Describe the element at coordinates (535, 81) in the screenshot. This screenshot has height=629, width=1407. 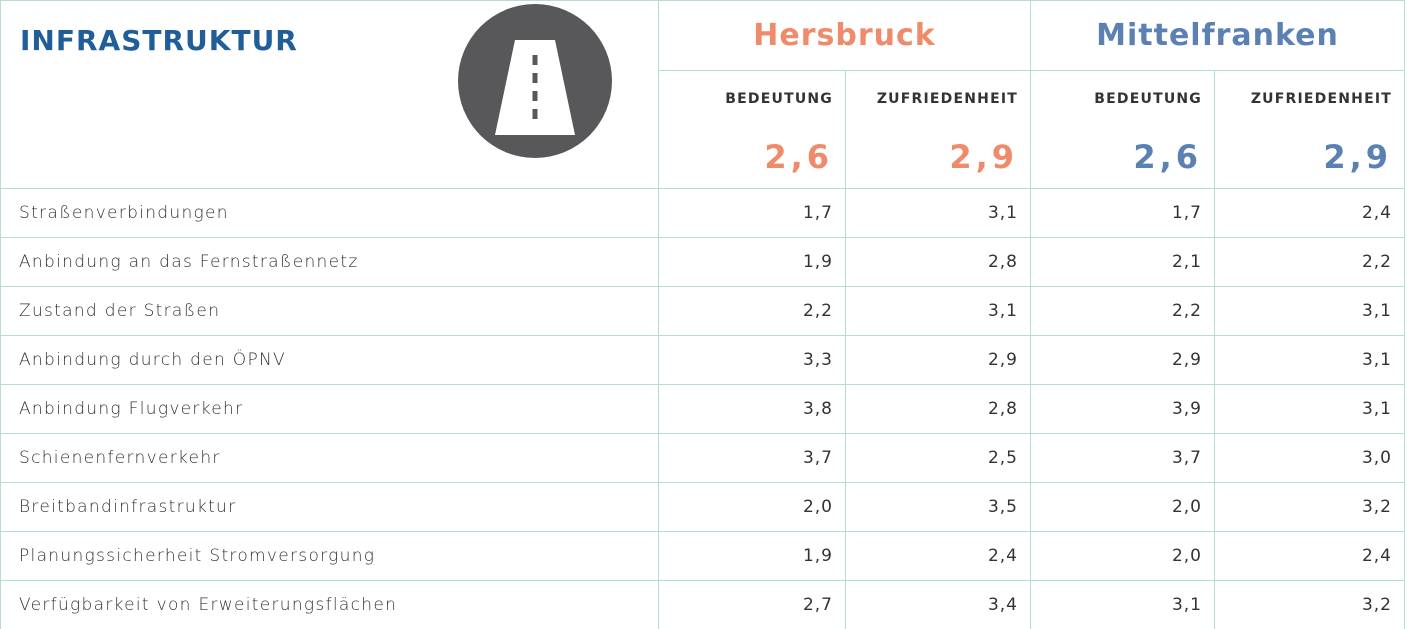
I see `road-icon` at that location.